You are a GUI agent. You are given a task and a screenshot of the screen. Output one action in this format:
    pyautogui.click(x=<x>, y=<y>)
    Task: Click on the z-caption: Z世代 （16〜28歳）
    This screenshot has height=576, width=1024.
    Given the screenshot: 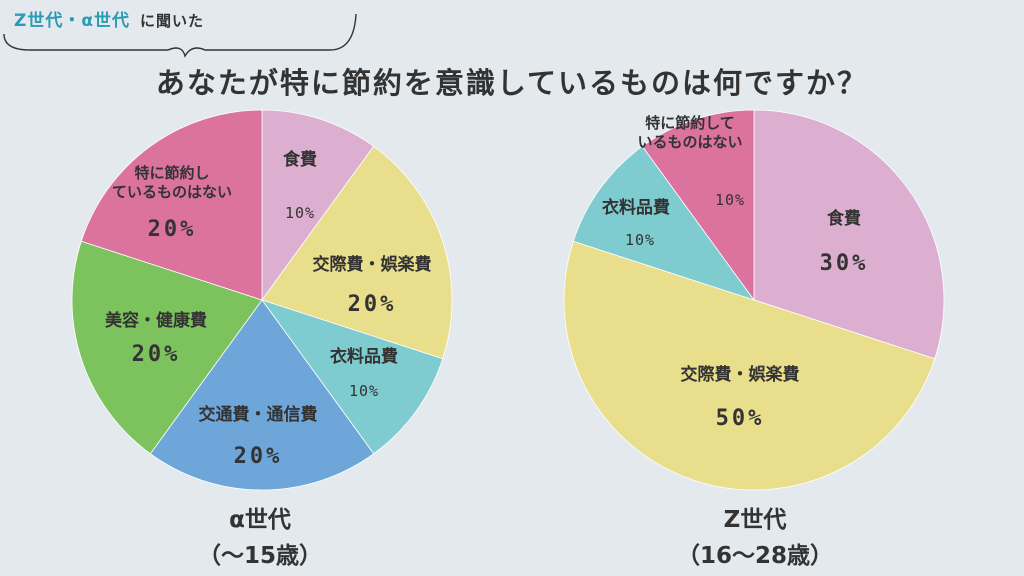 What is the action you would take?
    pyautogui.click(x=755, y=538)
    